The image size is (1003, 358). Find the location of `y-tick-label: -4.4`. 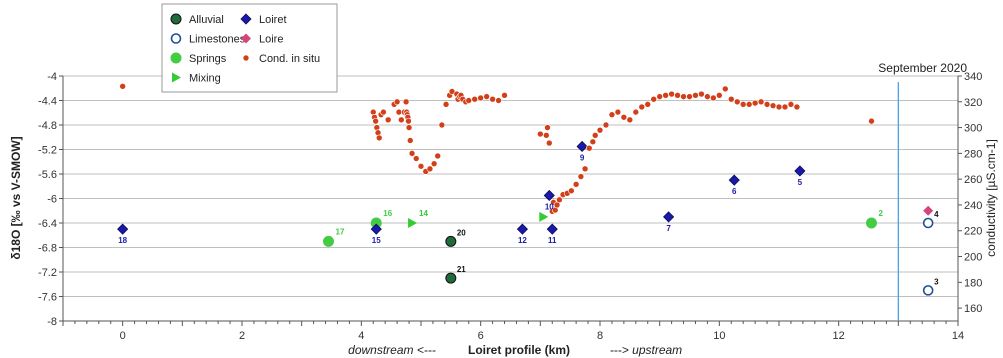

y-tick-label: -4.4 is located at coordinates (47, 102).